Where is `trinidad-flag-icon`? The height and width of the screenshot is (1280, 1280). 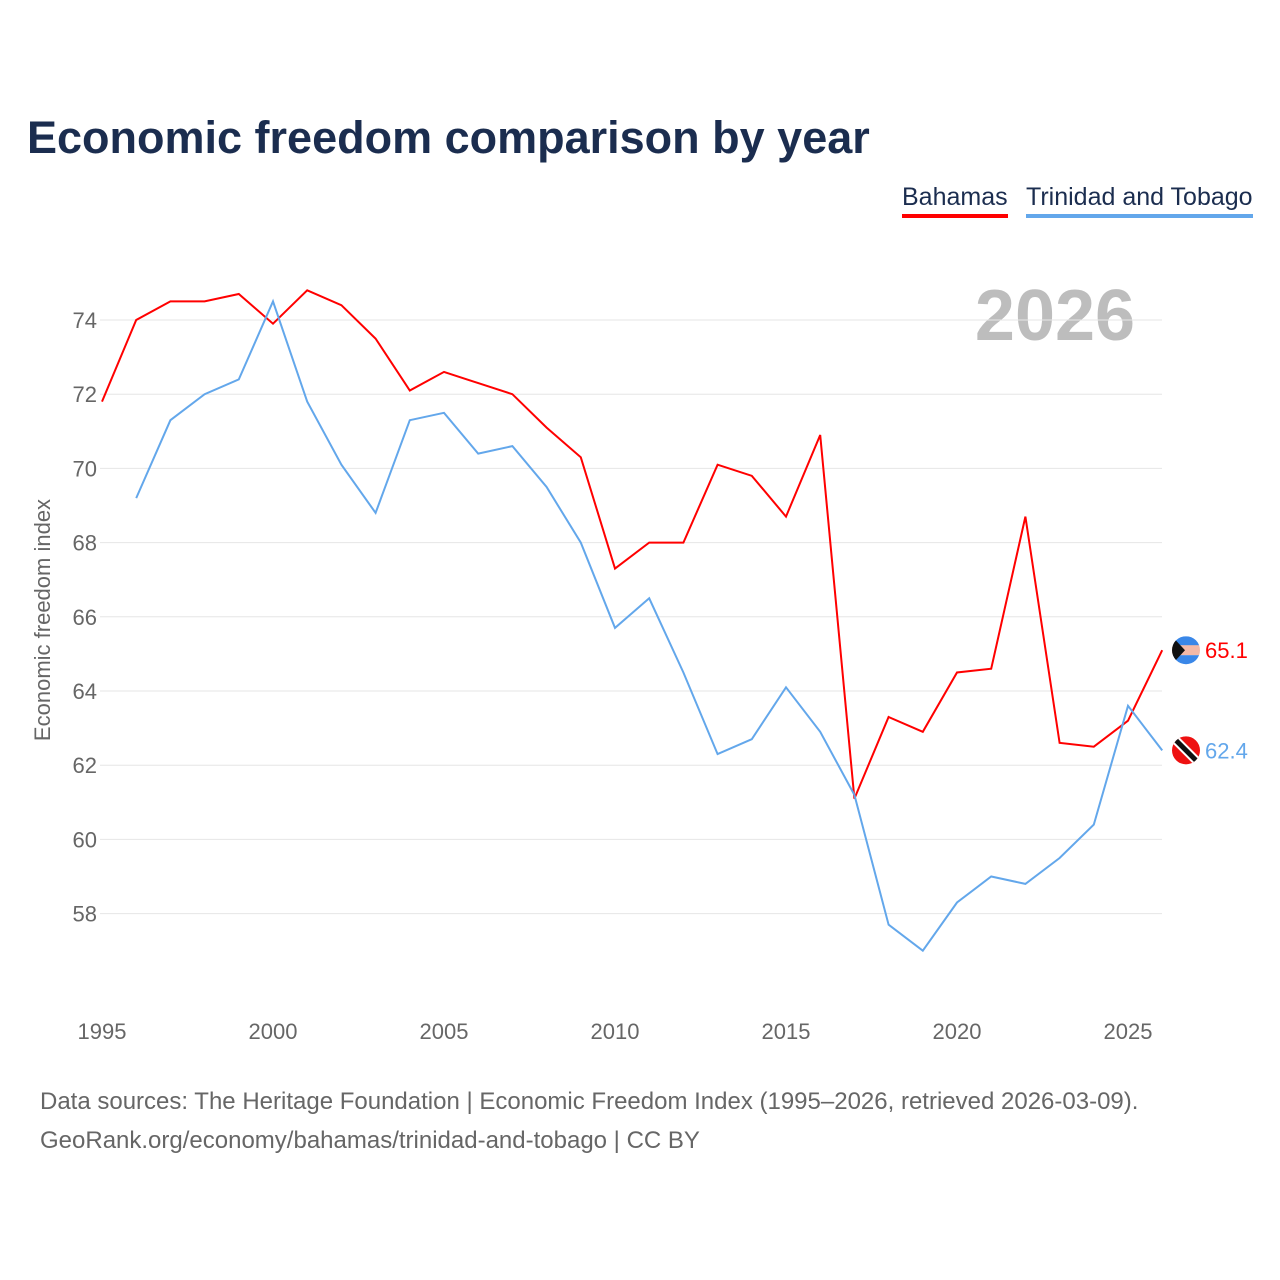
trinidad-flag-icon is located at coordinates (1186, 750).